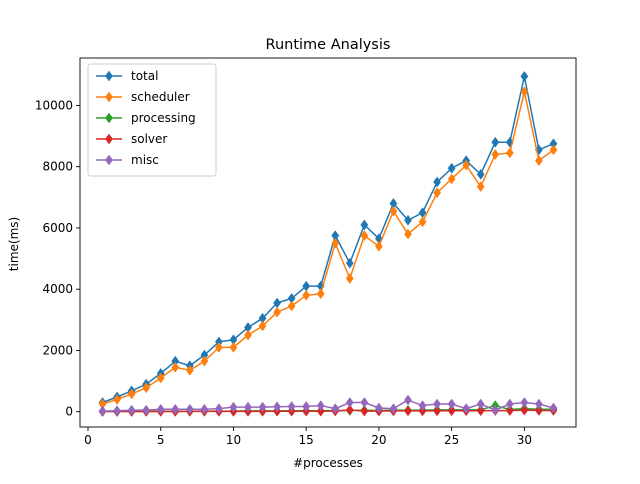  I want to click on x-tick-label: 0, so click(88, 440).